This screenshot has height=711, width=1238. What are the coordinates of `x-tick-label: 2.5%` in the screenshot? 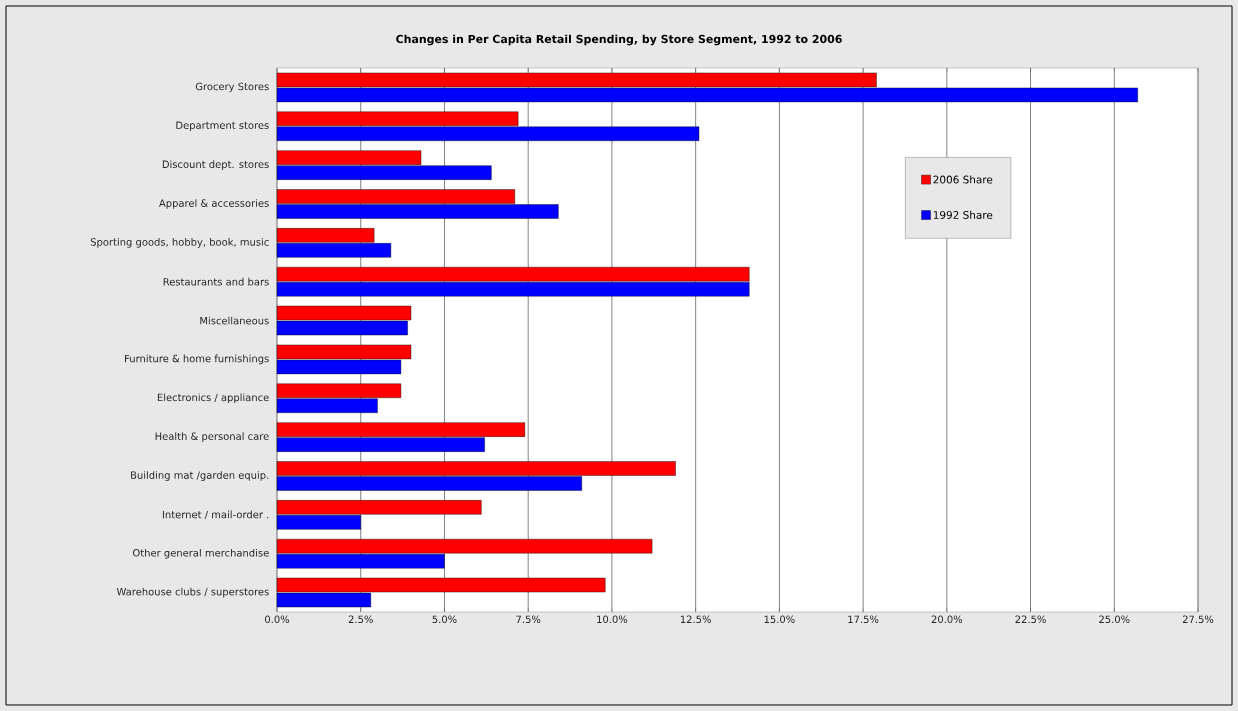 It's located at (360, 619).